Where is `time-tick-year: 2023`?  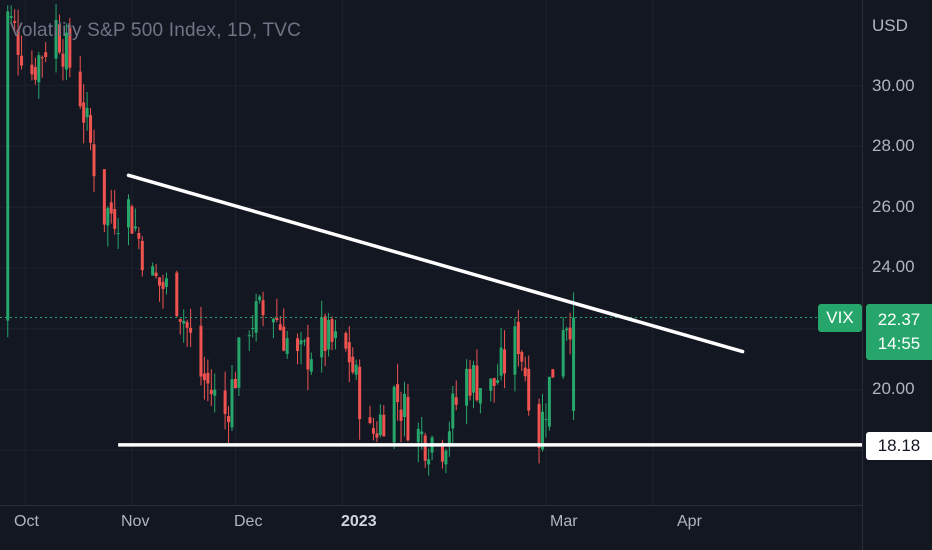 time-tick-year: 2023 is located at coordinates (359, 521).